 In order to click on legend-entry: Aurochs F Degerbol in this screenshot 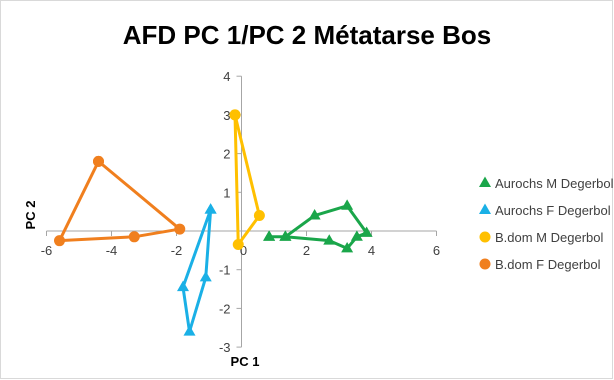, I will do `click(545, 210)`.